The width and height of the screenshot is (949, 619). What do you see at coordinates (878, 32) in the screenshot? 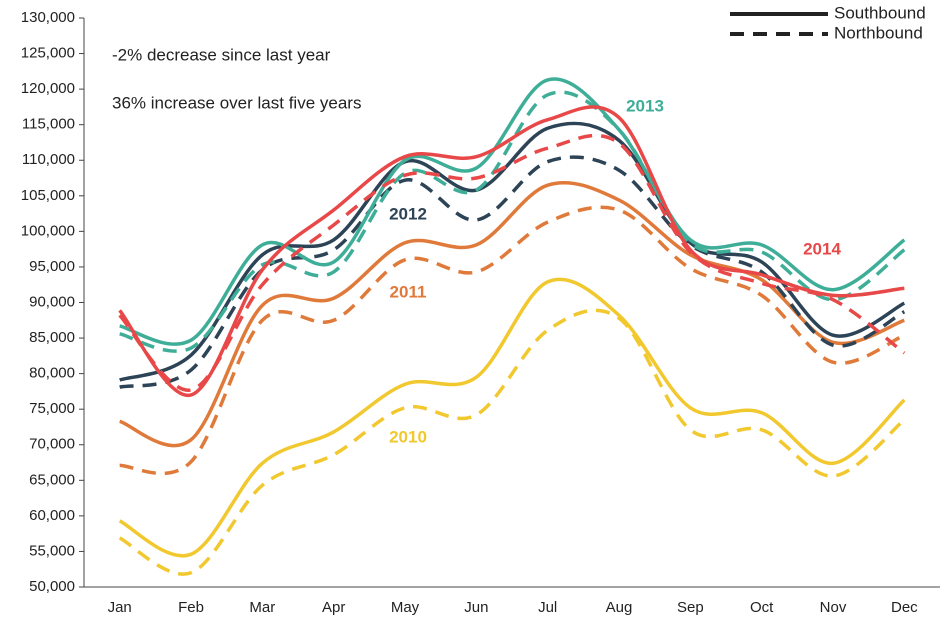
I see `legend-label: Northbound` at bounding box center [878, 32].